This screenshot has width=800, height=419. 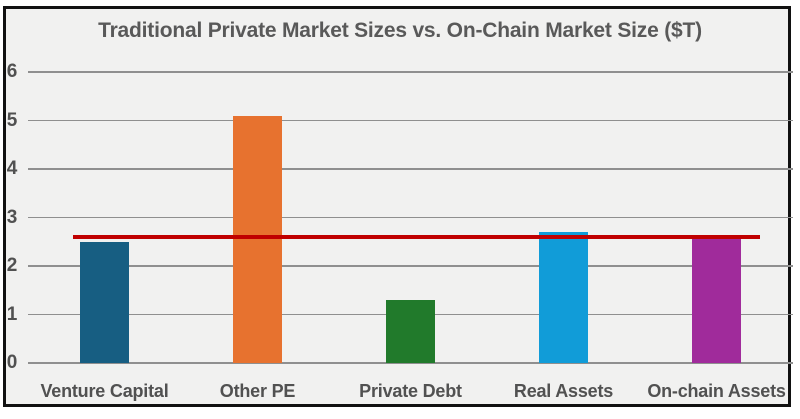 What do you see at coordinates (104, 302) in the screenshot?
I see `bar-venture-capital` at bounding box center [104, 302].